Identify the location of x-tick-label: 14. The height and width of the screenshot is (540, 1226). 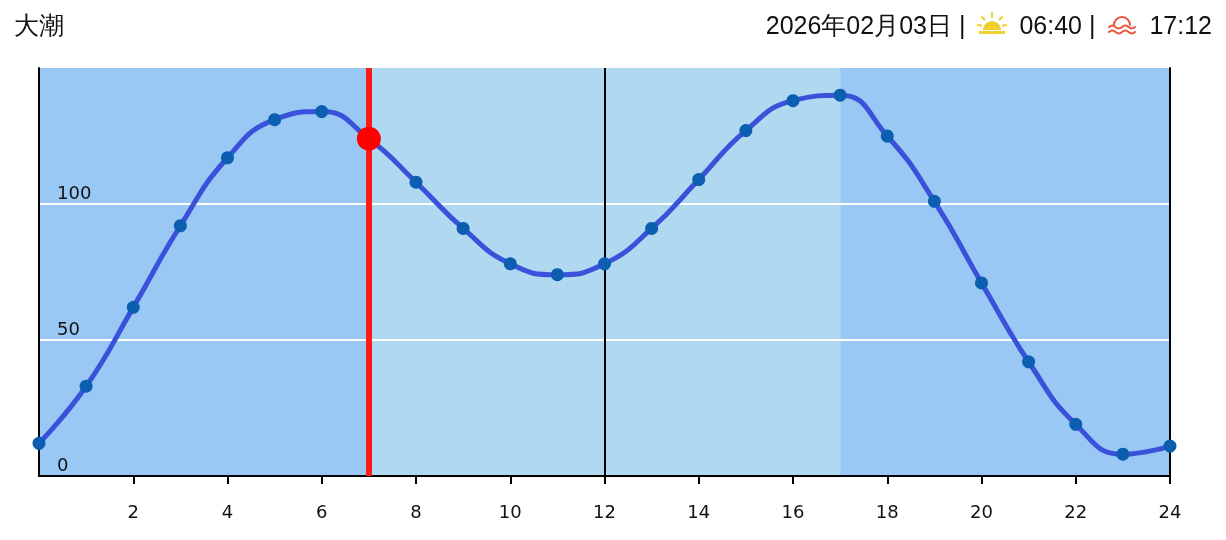
(699, 511).